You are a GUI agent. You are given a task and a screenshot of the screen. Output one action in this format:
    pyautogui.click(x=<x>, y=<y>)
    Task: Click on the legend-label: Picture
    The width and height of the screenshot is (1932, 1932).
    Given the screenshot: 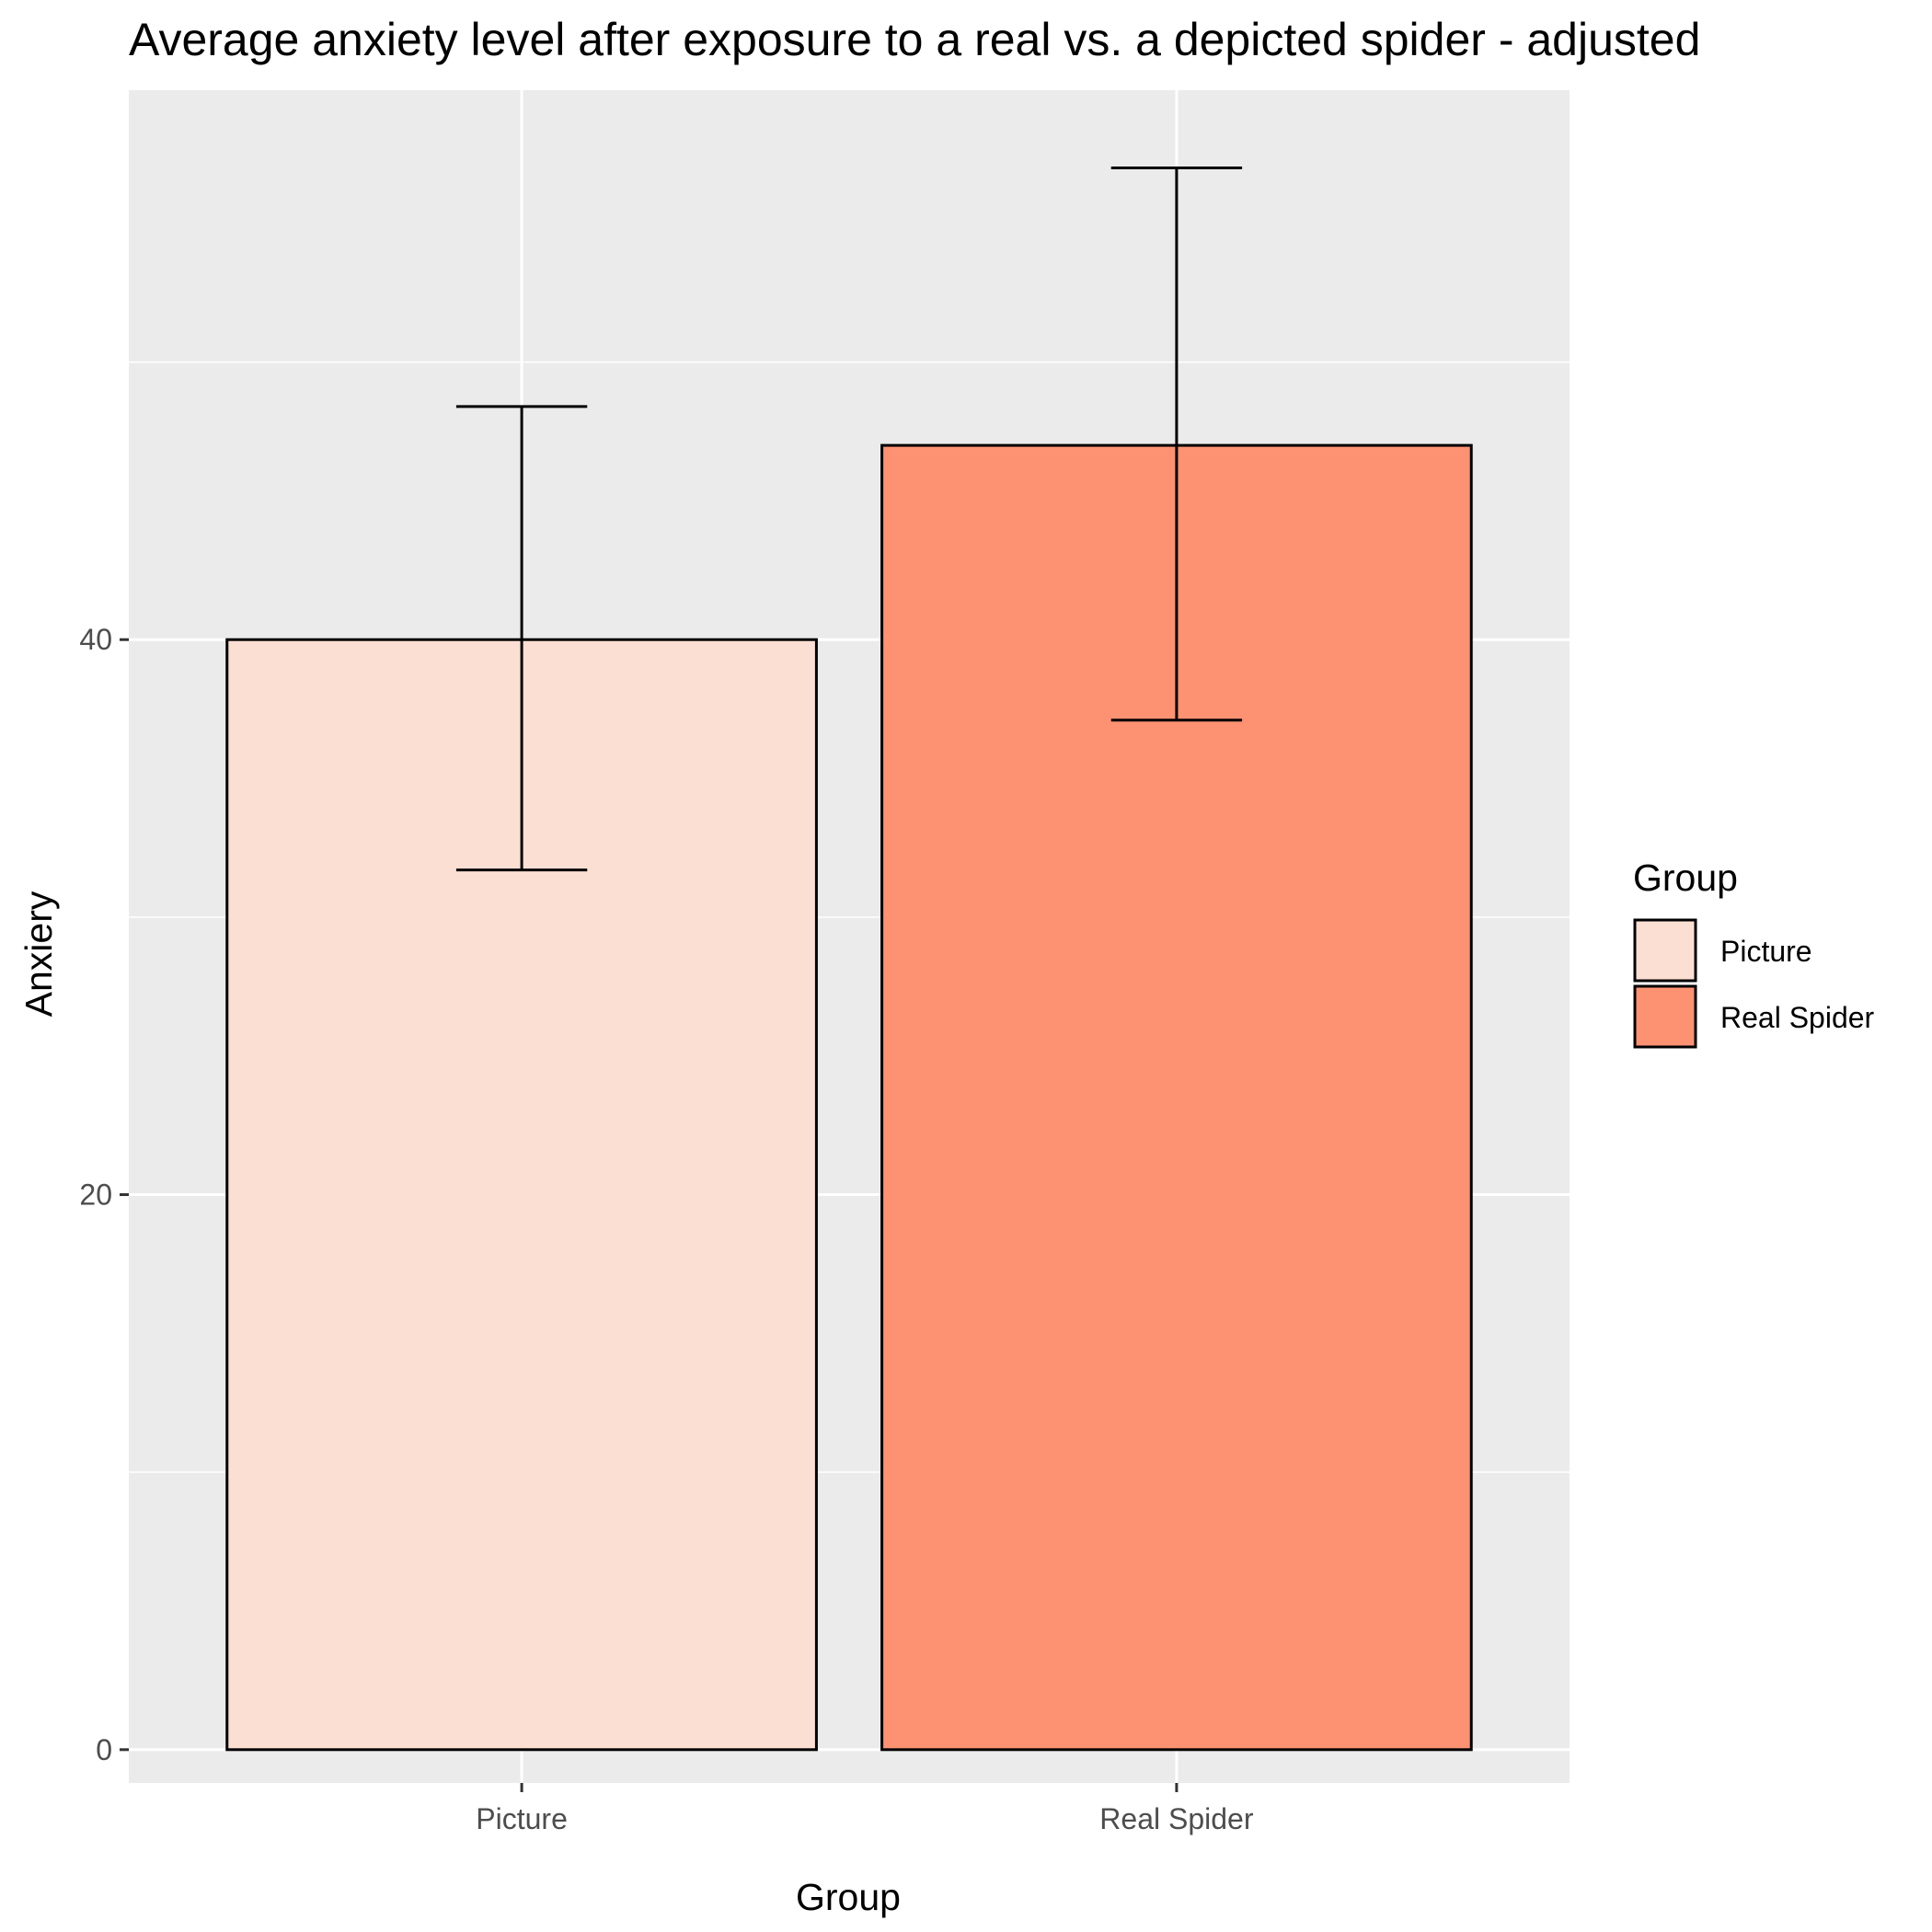 What is the action you would take?
    pyautogui.click(x=1766, y=951)
    